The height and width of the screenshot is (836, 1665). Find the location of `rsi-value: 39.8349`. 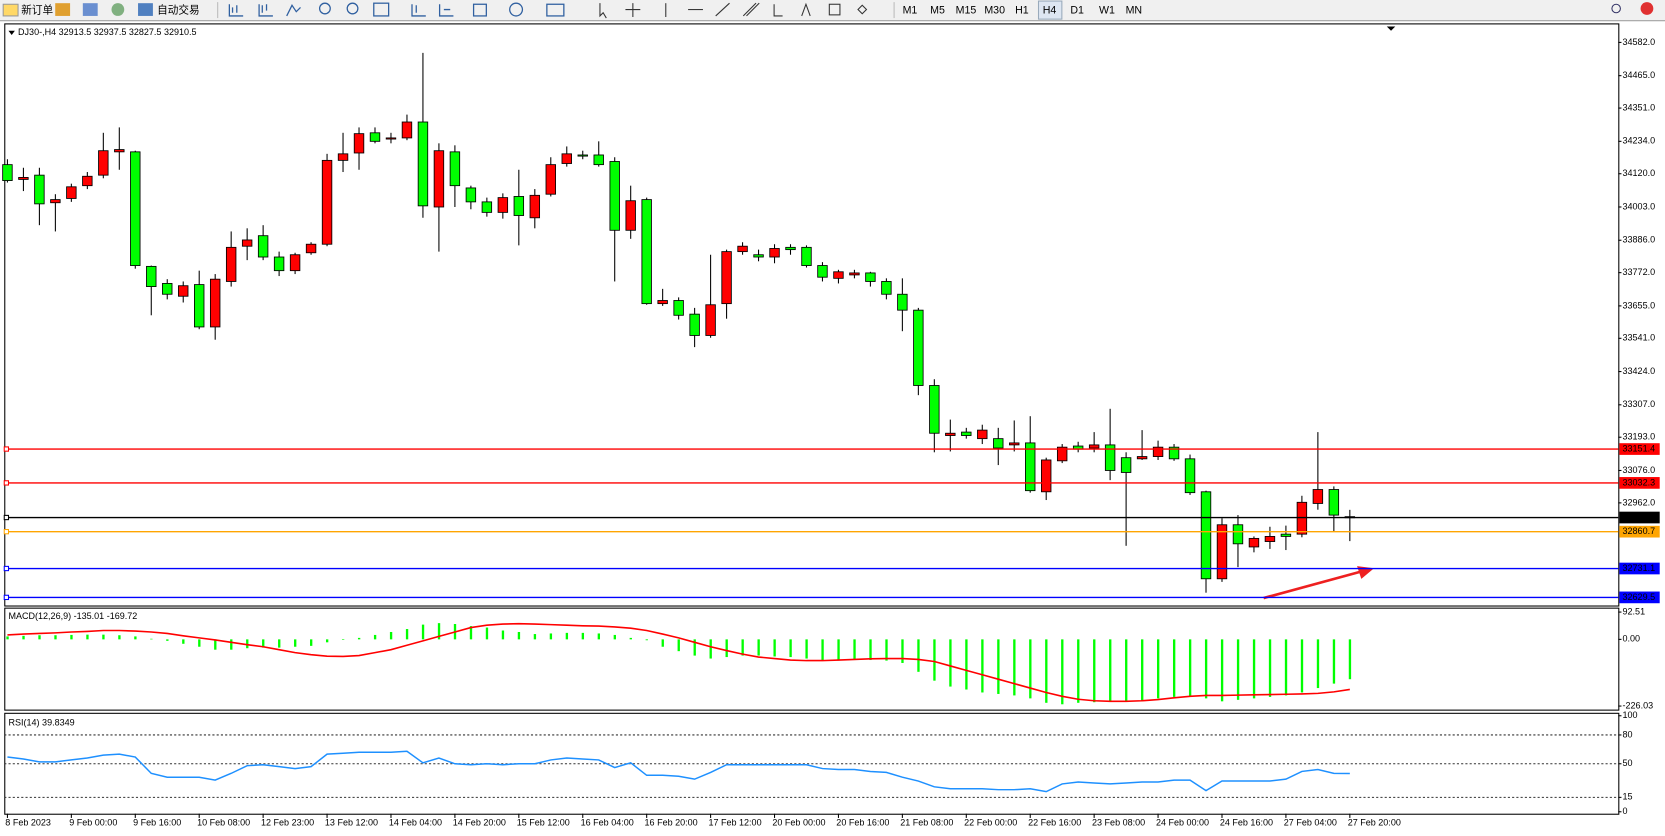

rsi-value: 39.8349 is located at coordinates (58, 723).